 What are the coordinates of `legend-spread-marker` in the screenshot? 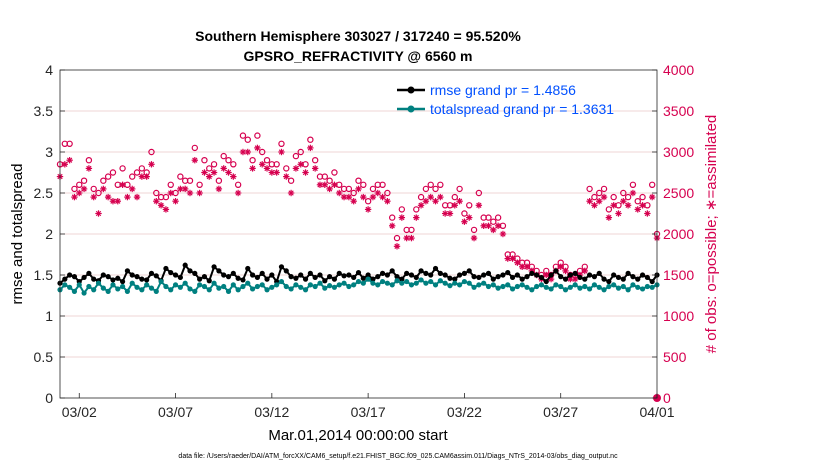 It's located at (411, 109).